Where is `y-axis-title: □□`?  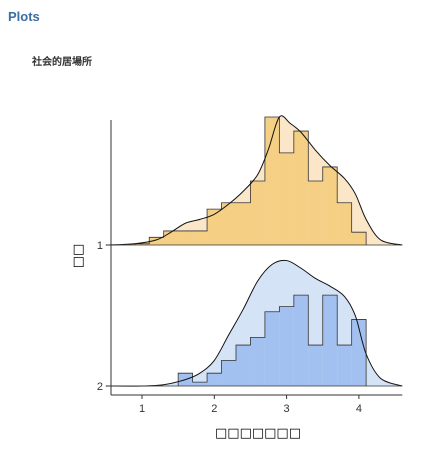 y-axis-title: □□ is located at coordinates (78, 256).